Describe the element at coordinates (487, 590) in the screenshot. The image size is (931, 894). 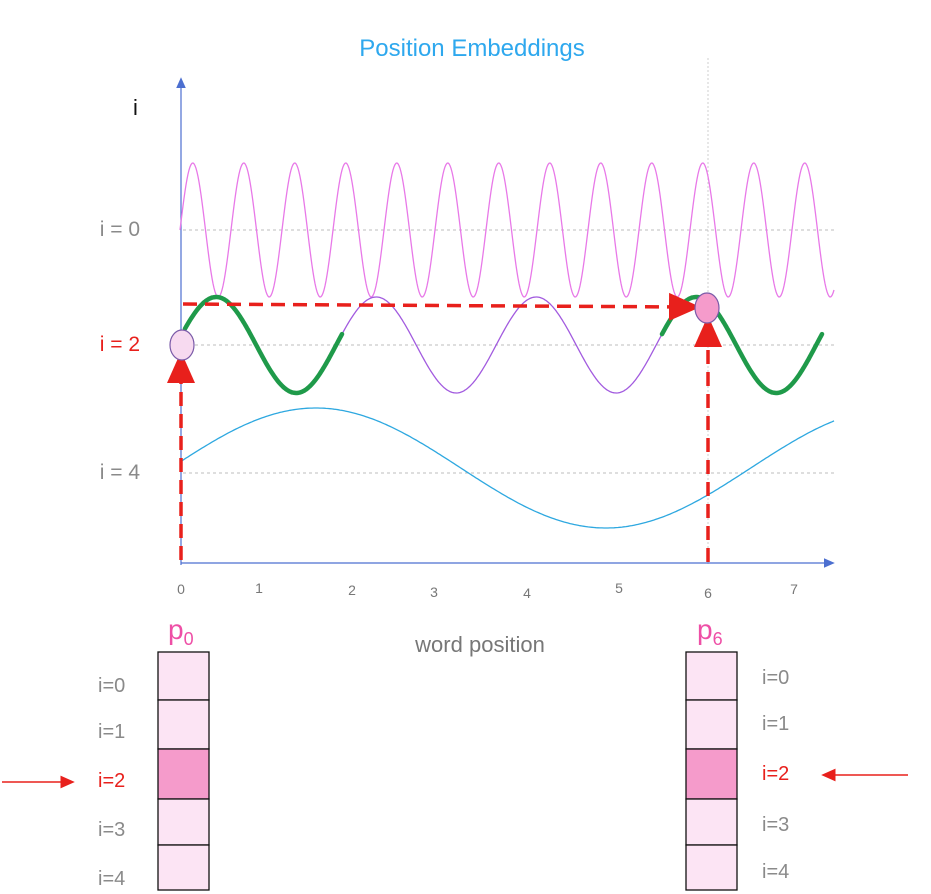
I see `x-tick-labels: 0 1 2 3 4 5 6 7` at that location.